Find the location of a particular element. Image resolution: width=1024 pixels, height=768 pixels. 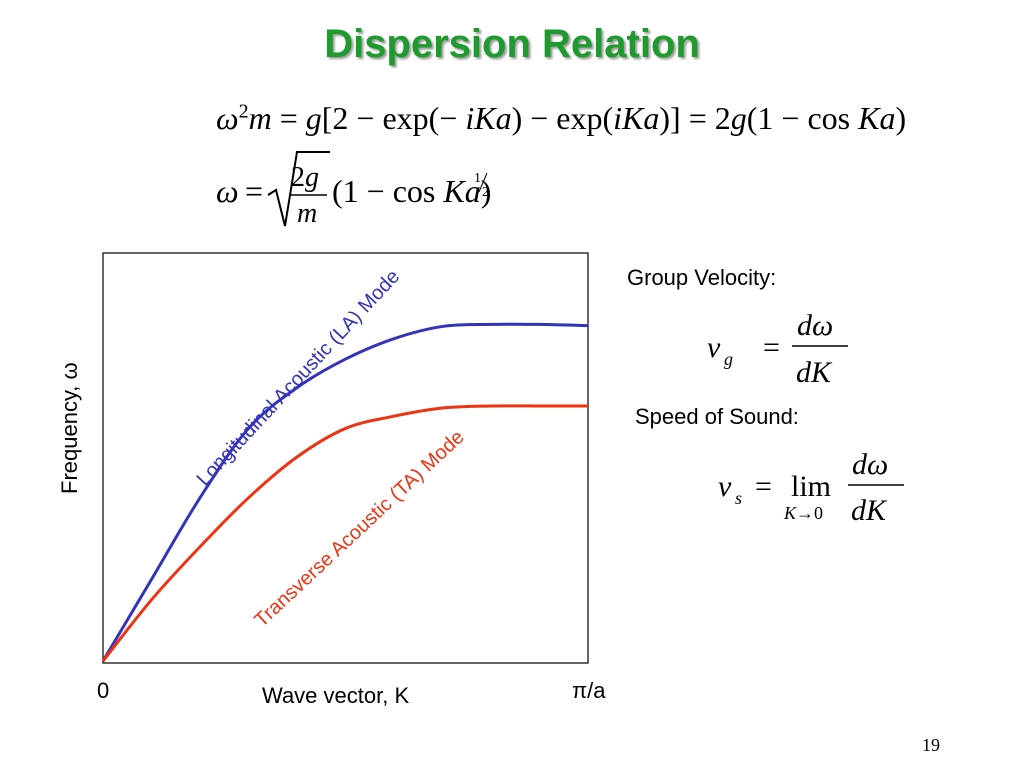

numerator-2g: 2g is located at coordinates (305, 177).